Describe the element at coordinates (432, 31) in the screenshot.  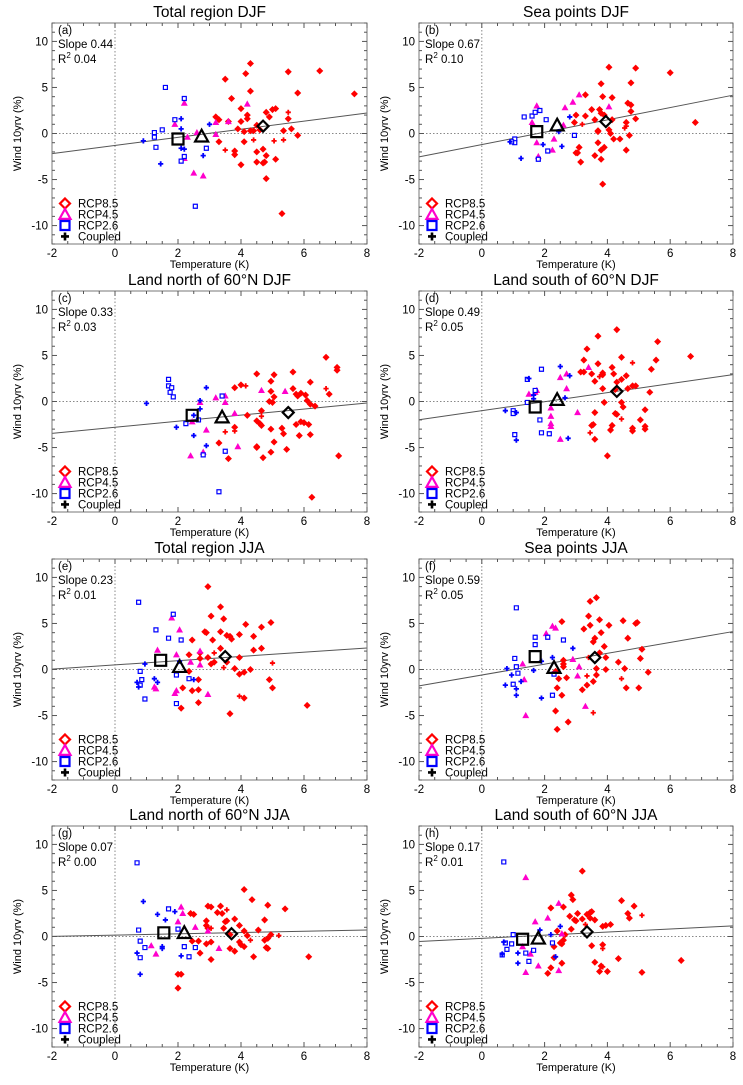
I see `panel-label: (b)` at that location.